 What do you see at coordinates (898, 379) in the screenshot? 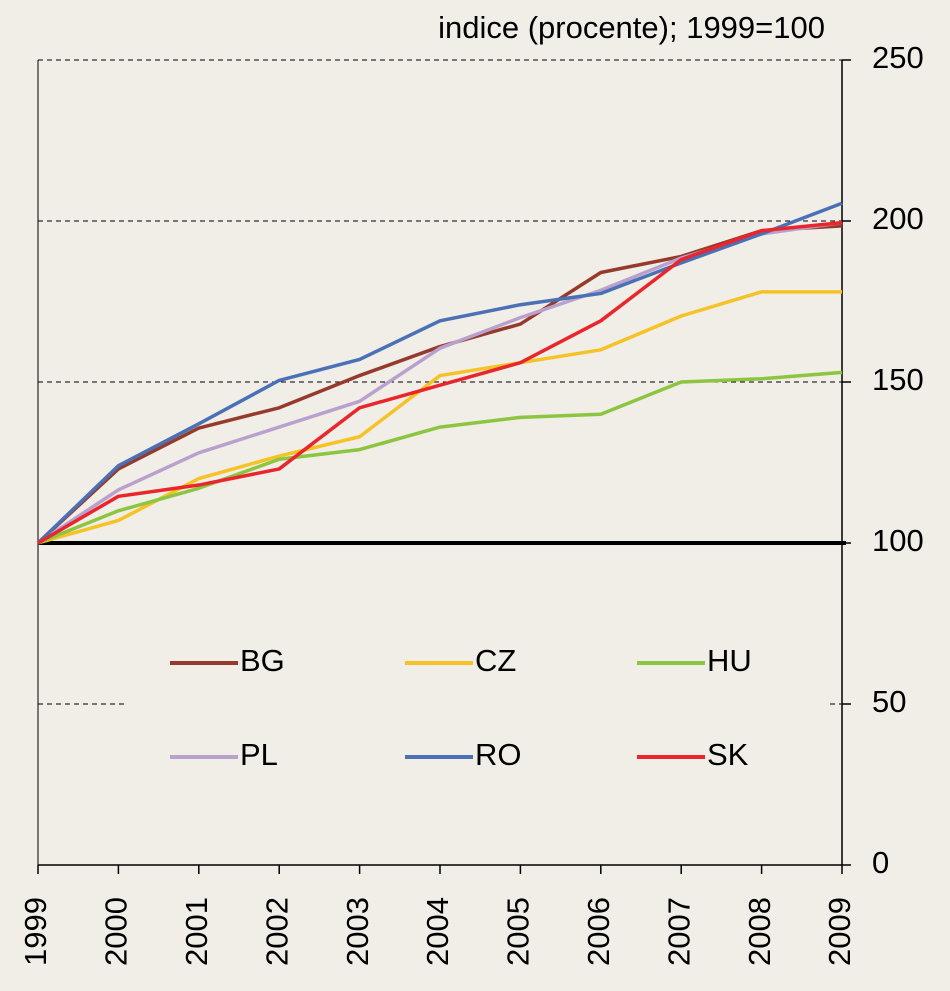
I see `y-tick-label: 150` at bounding box center [898, 379].